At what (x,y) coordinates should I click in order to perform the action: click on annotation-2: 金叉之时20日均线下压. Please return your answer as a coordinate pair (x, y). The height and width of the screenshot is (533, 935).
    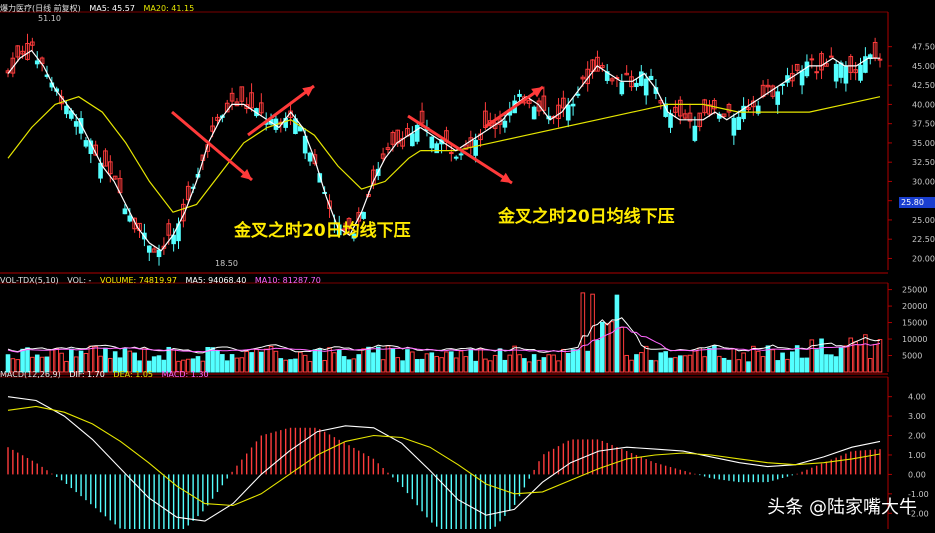
    Looking at the image, I should click on (586, 217).